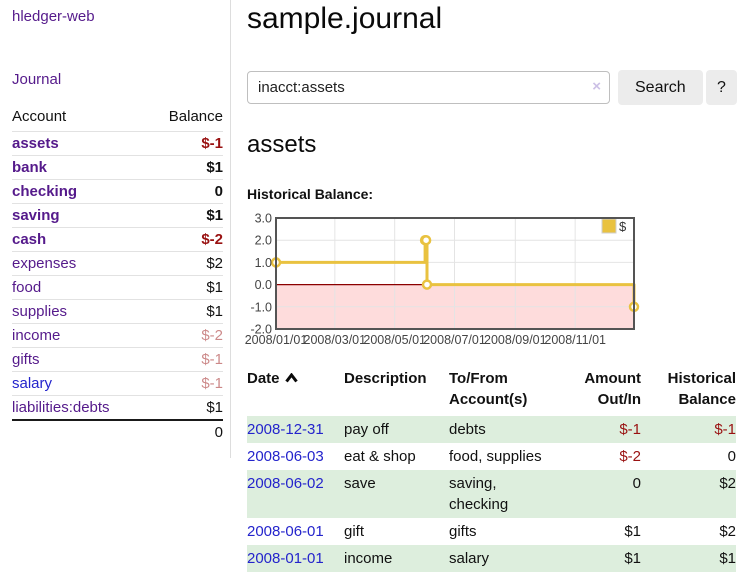  Describe the element at coordinates (212, 335) in the screenshot. I see `account-balance: $-2` at that location.